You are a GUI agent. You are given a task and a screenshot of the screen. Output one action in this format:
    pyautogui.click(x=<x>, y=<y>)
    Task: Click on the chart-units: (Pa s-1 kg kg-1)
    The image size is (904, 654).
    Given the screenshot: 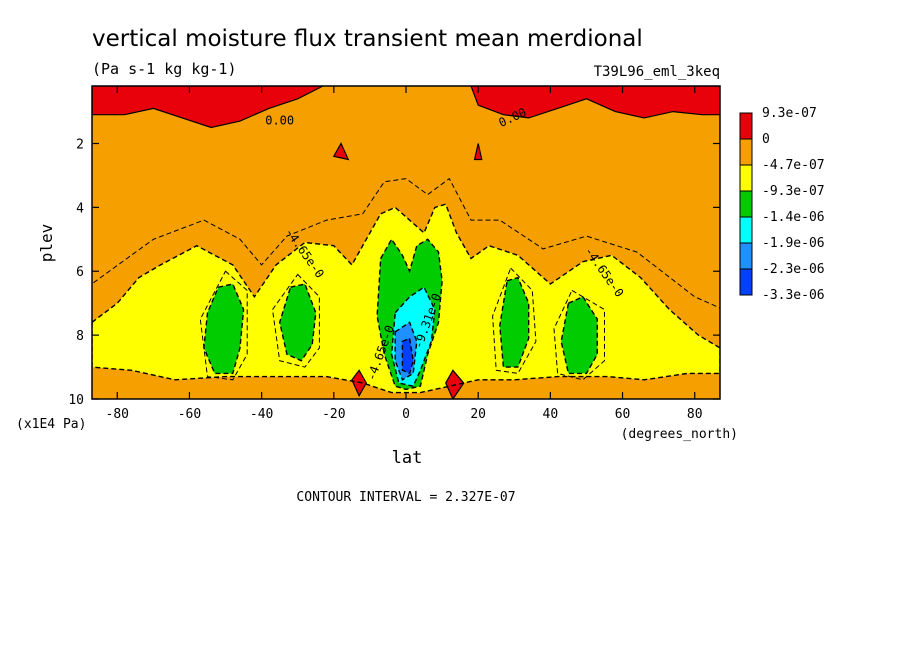 What is the action you would take?
    pyautogui.click(x=164, y=69)
    